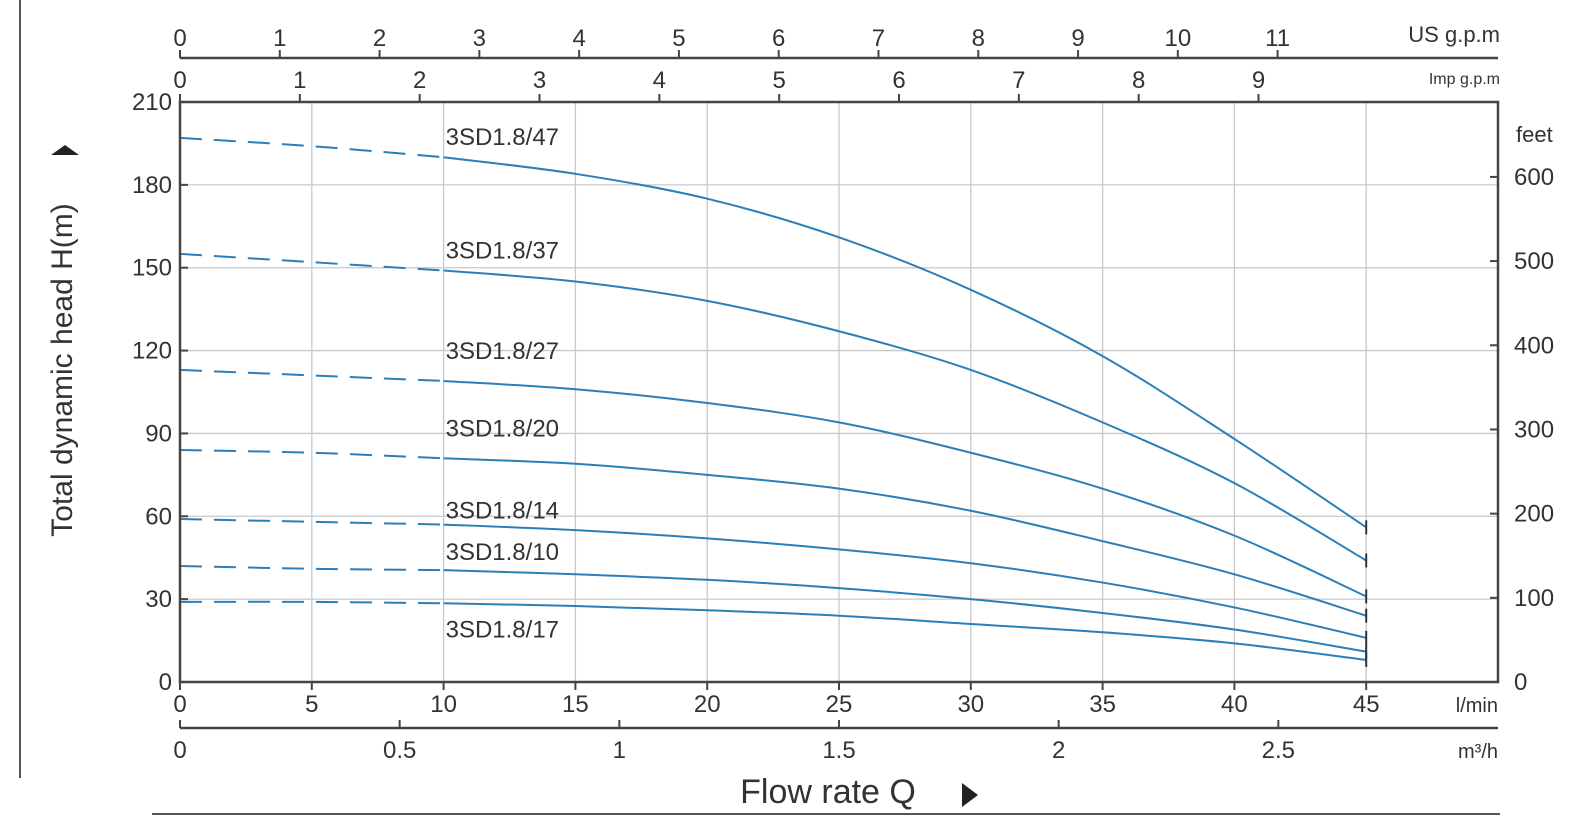 This screenshot has width=1587, height=828. I want to click on series-label: 3SD1.8/17, so click(502, 629).